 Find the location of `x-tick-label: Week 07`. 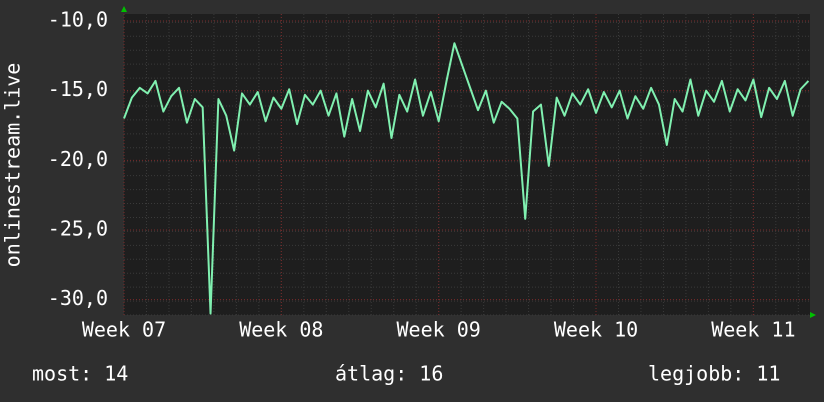

x-tick-label: Week 07 is located at coordinates (124, 330).